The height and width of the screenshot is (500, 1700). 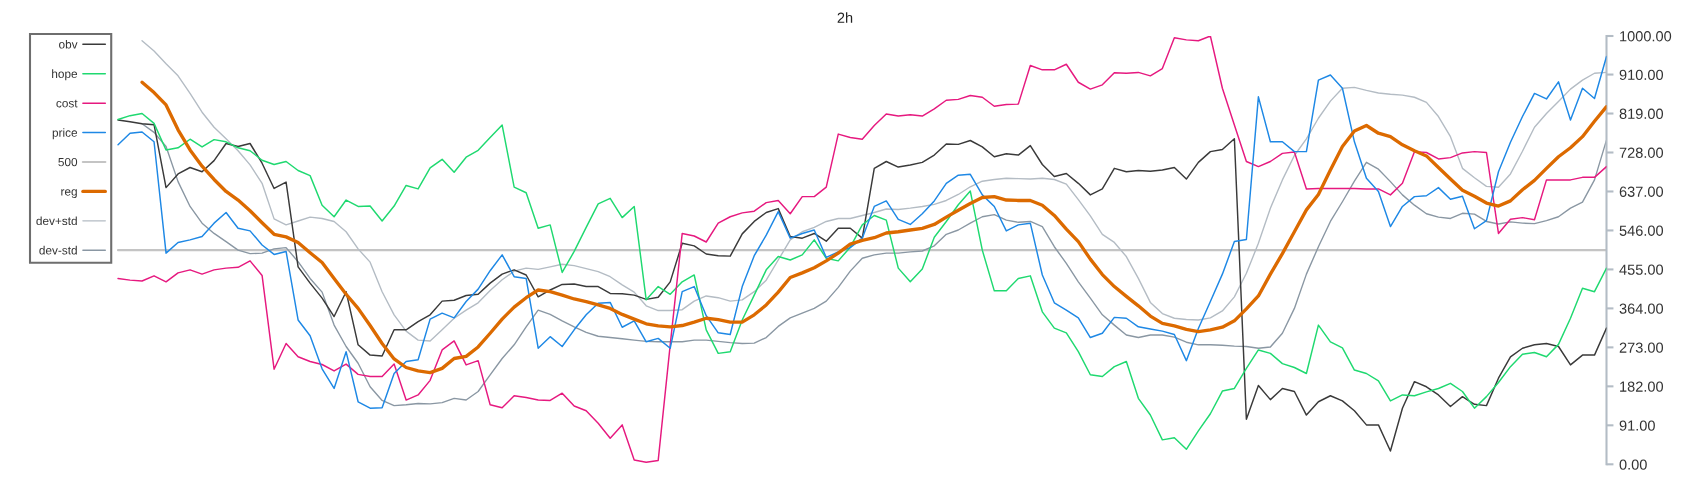 What do you see at coordinates (1641, 269) in the screenshot?
I see `y-tick-label: 455.00` at bounding box center [1641, 269].